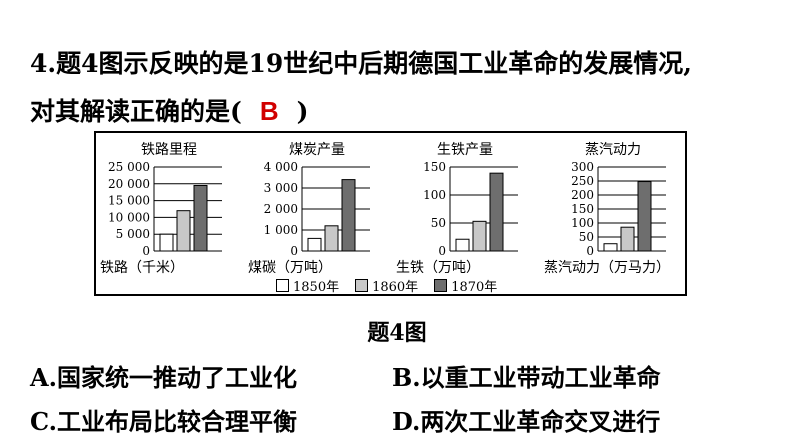  I want to click on y-tick-label: 2 000, so click(281, 209).